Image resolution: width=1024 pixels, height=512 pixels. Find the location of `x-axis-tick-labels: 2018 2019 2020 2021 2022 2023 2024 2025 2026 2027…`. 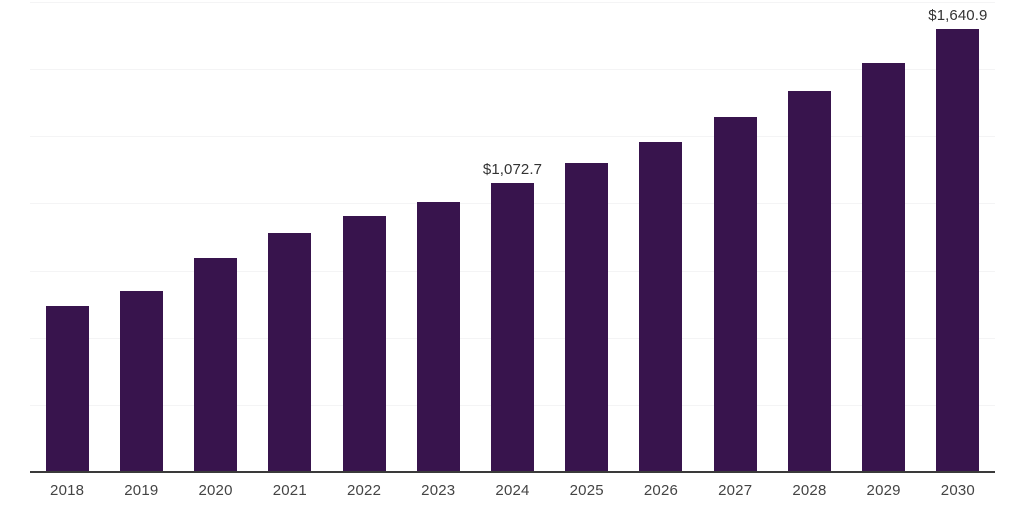

x-axis-tick-labels: 2018 2019 2020 2021 2022 2023 2024 2025 2026 2027… is located at coordinates (512, 497).